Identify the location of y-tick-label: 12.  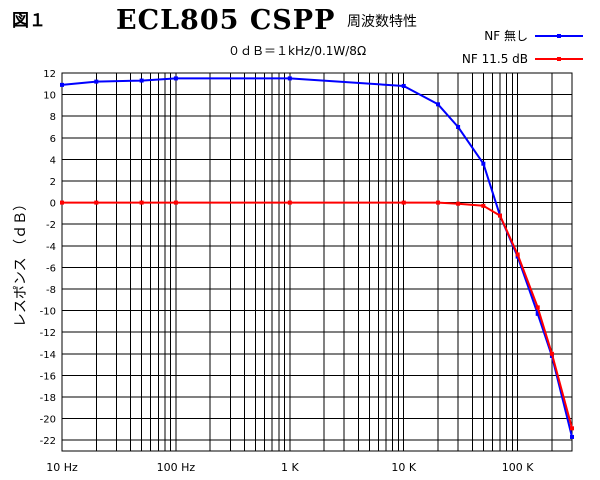
(49, 74).